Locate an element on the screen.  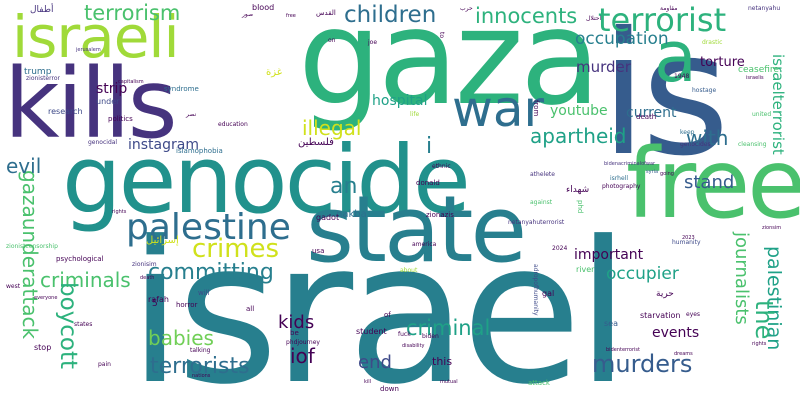
word-jerusalem: jerusalem is located at coordinates (88, 50).